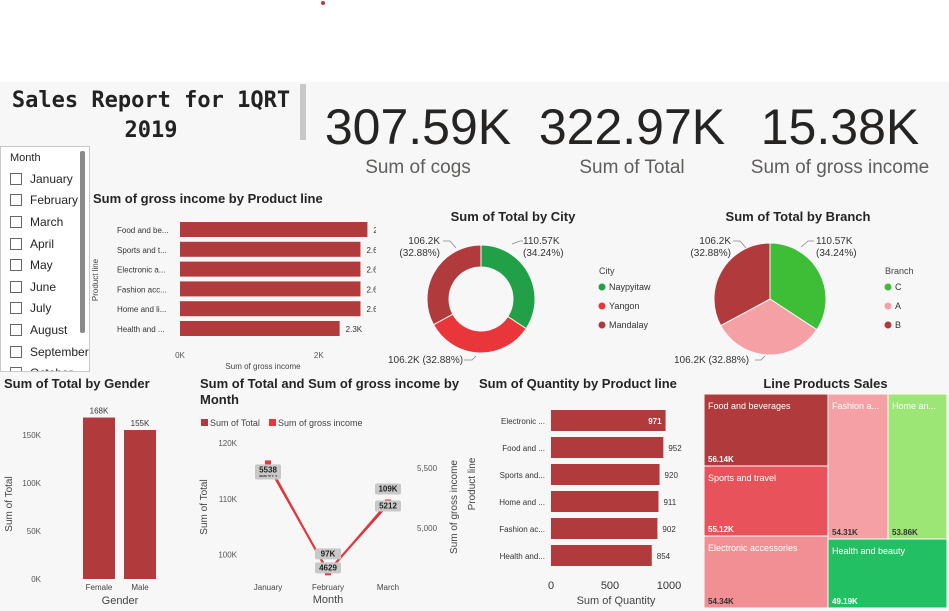 This screenshot has height=611, width=949. What do you see at coordinates (610, 586) in the screenshot?
I see `x-tick-label: 500` at bounding box center [610, 586].